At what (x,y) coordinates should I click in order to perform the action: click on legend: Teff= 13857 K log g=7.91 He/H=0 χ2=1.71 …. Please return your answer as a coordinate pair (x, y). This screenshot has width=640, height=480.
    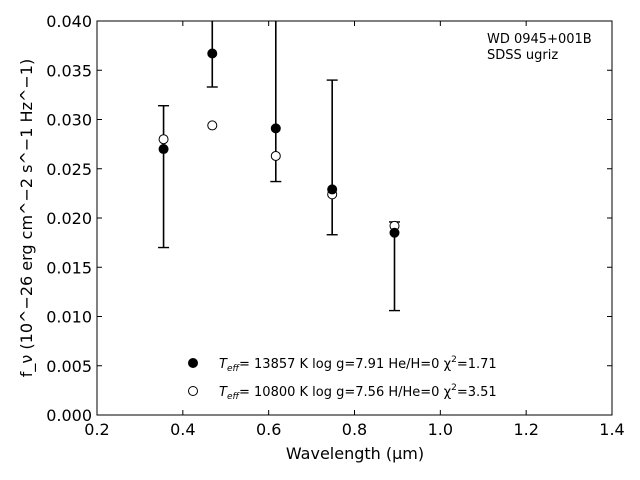
    Looking at the image, I should click on (342, 378).